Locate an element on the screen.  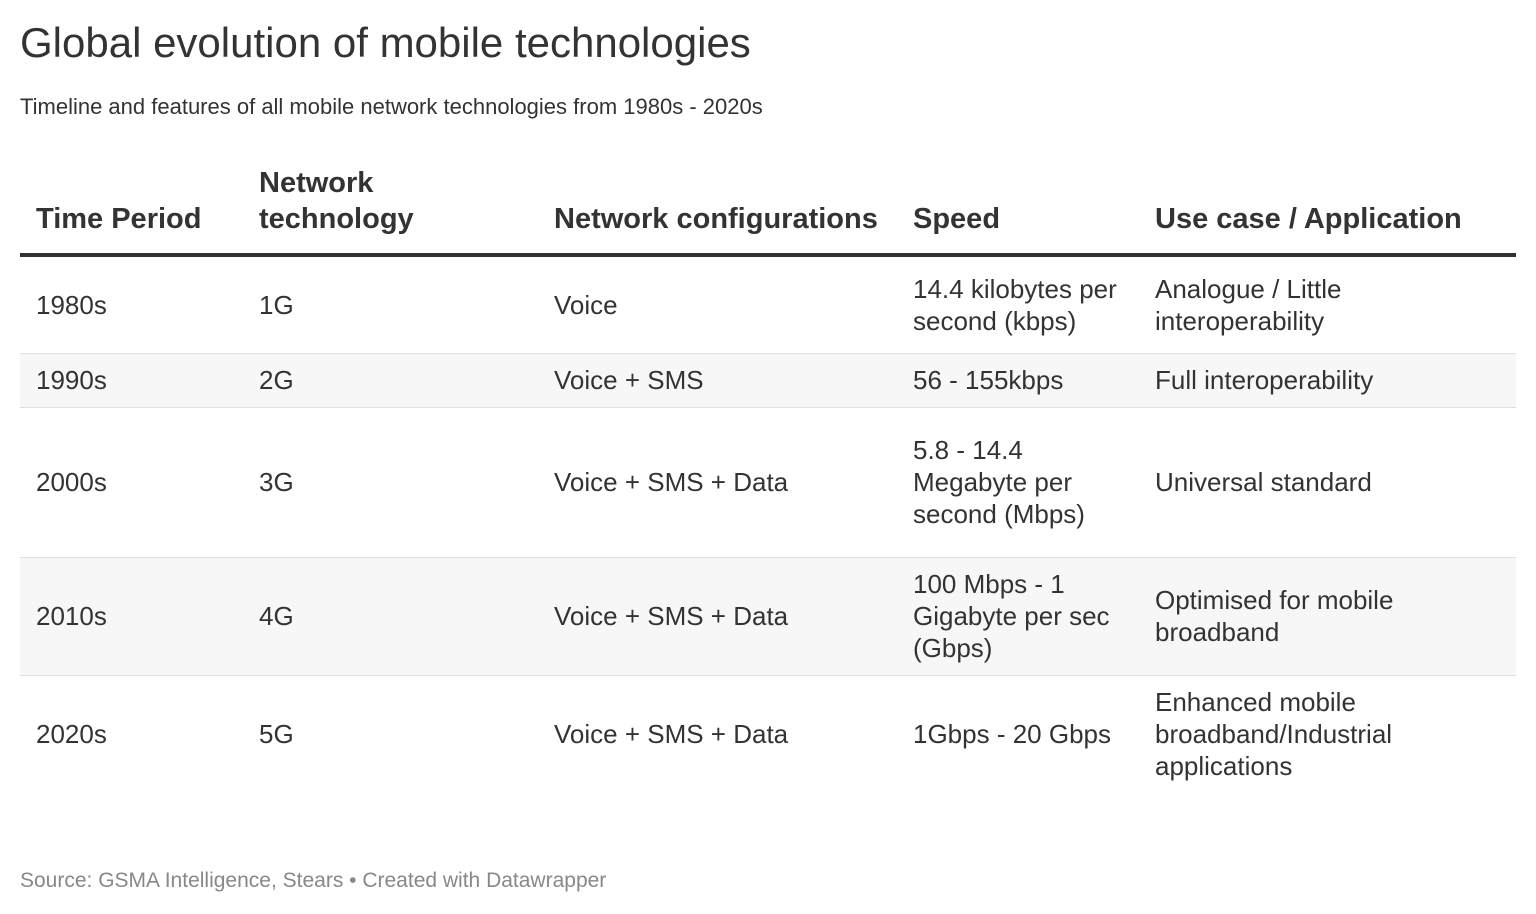
cell-time-period: 2000s is located at coordinates (131, 482).